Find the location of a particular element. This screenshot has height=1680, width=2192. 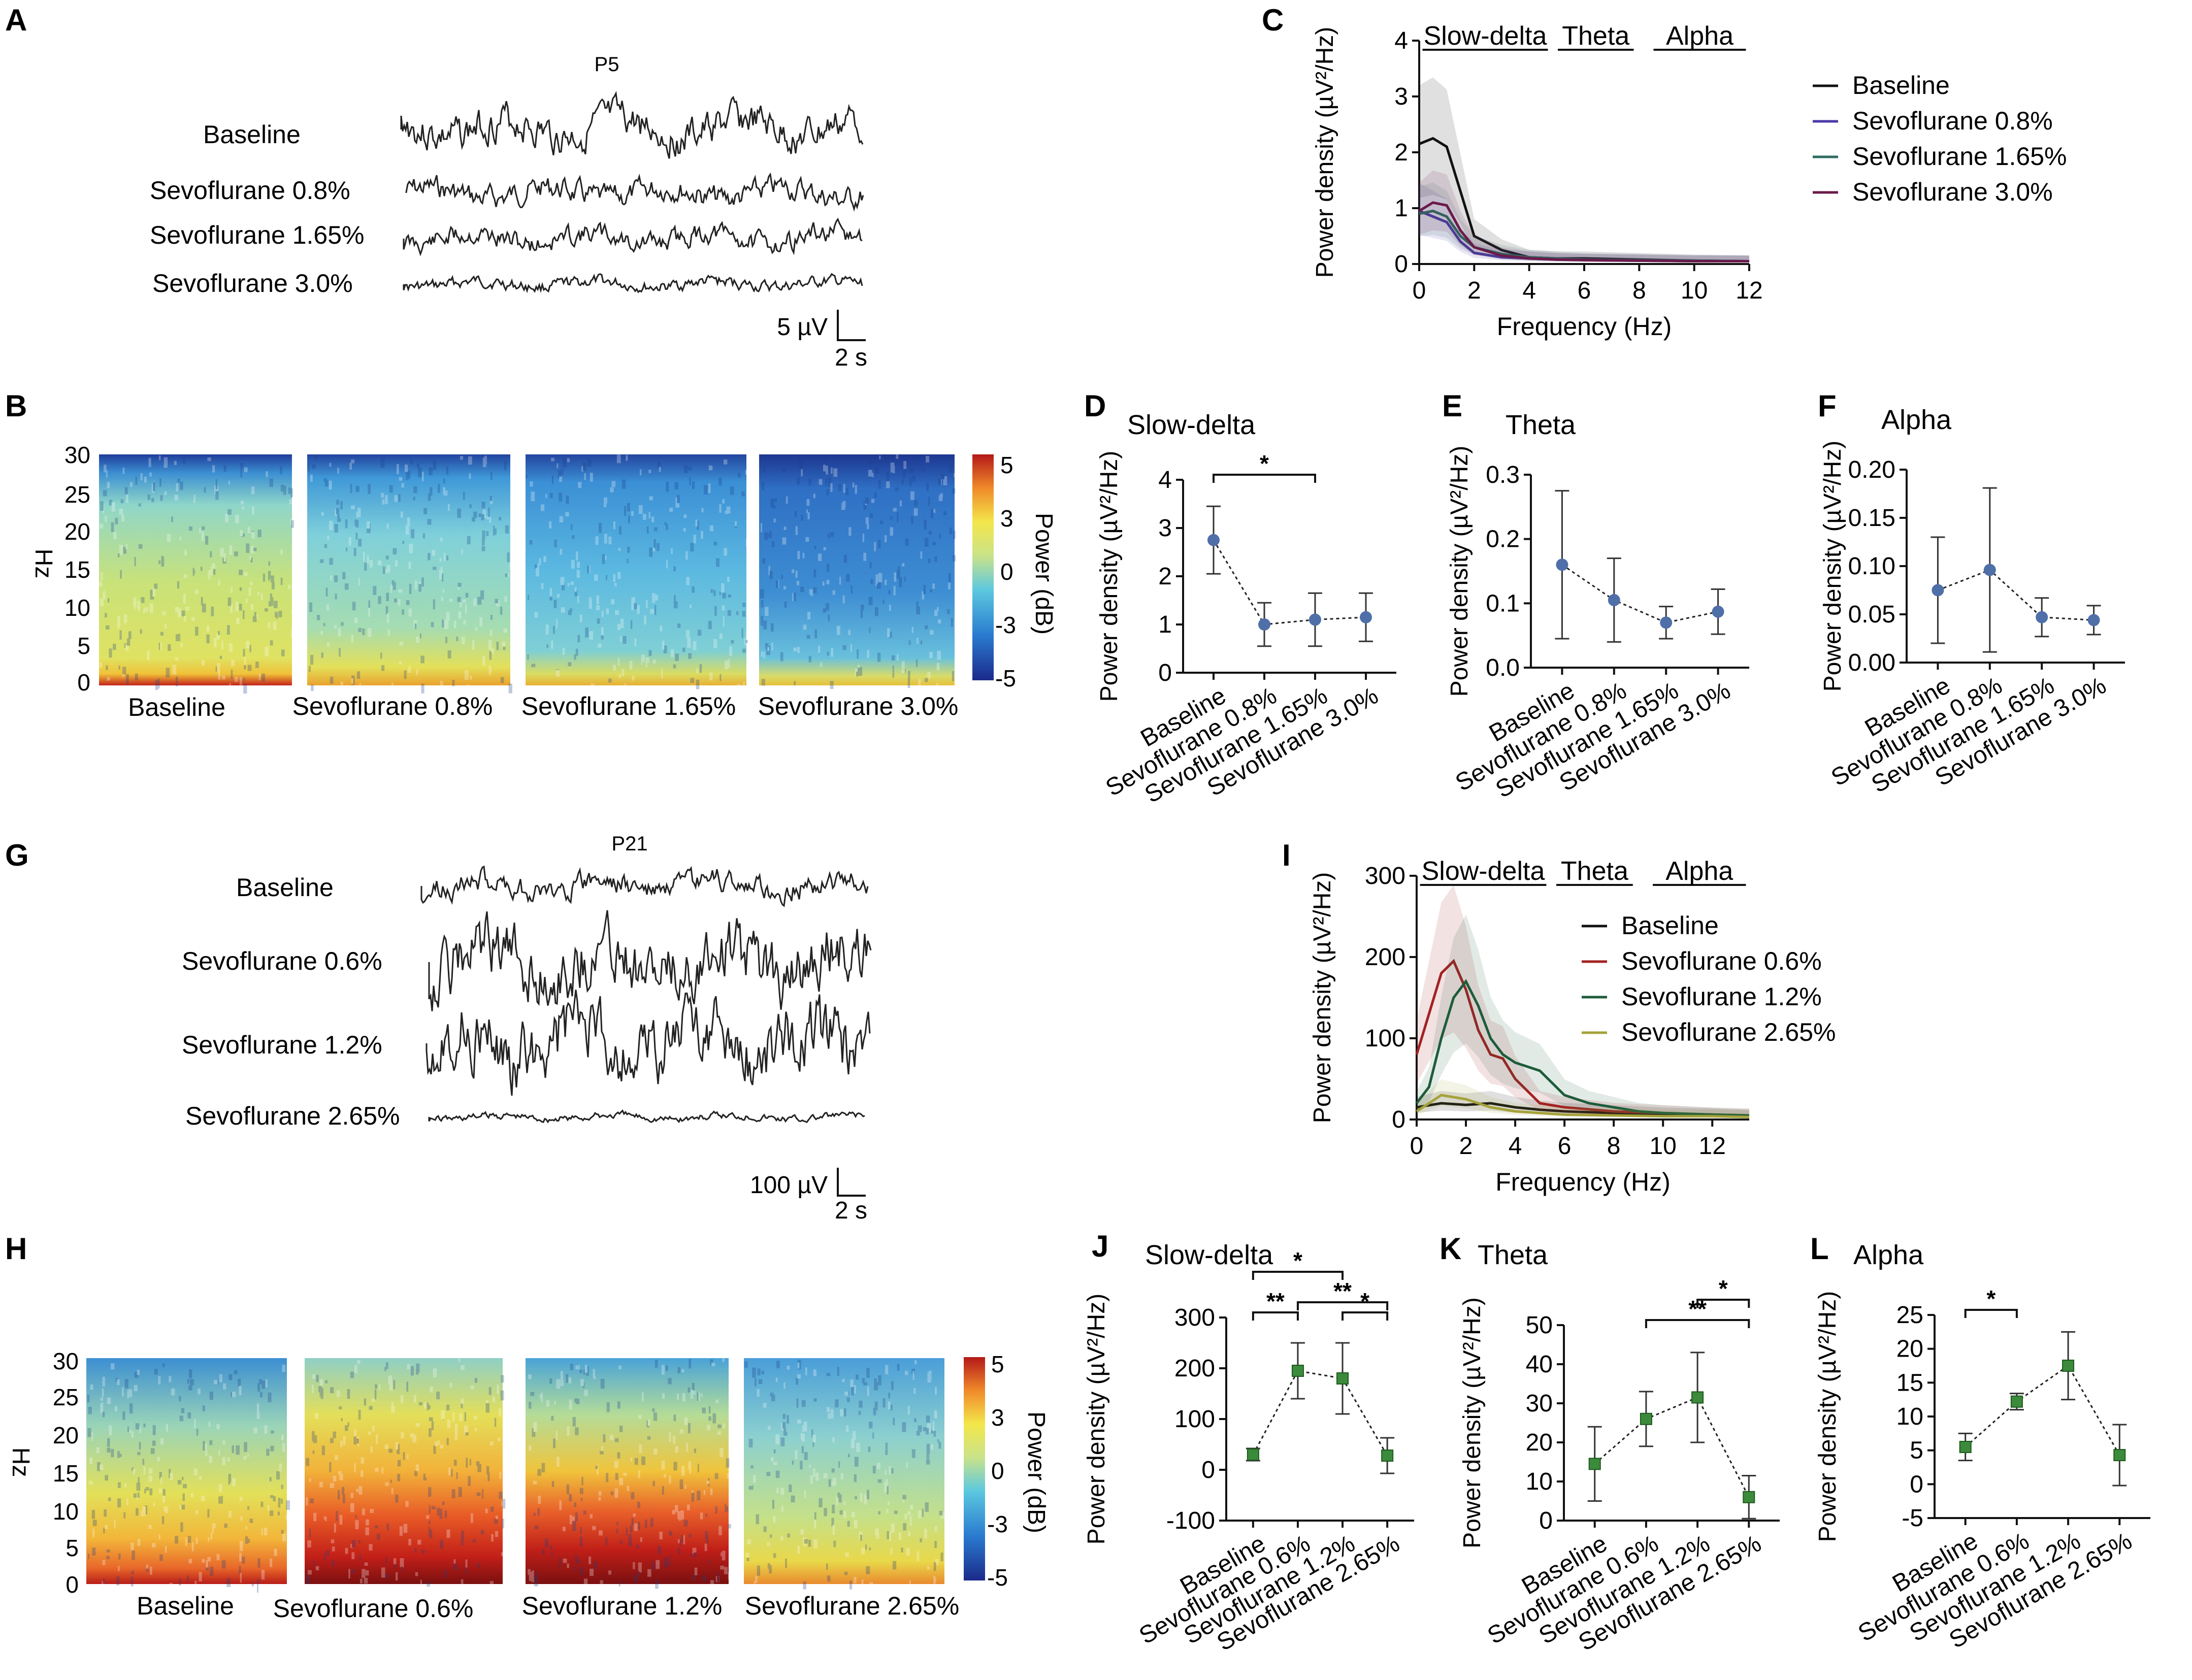

y-axis-label: Power density (µV²/Hz) is located at coordinates (1096, 1419).